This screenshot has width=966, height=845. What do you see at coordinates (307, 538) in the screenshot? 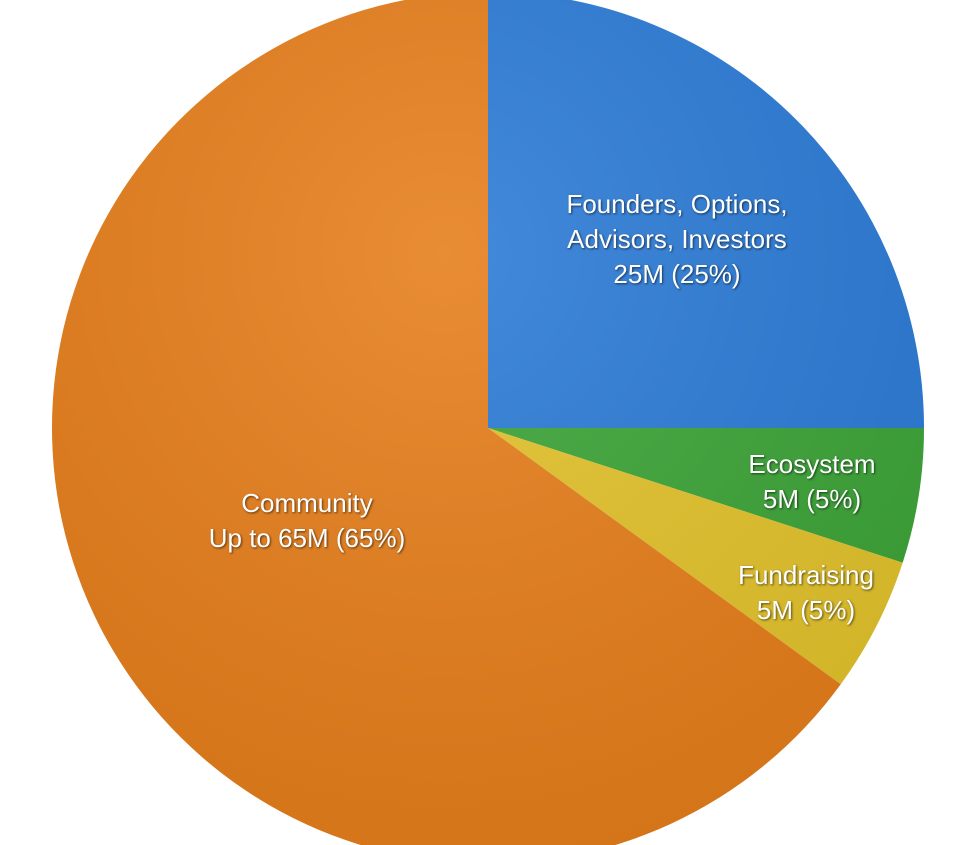
I see `value-label: Up to 65M (65%)` at bounding box center [307, 538].